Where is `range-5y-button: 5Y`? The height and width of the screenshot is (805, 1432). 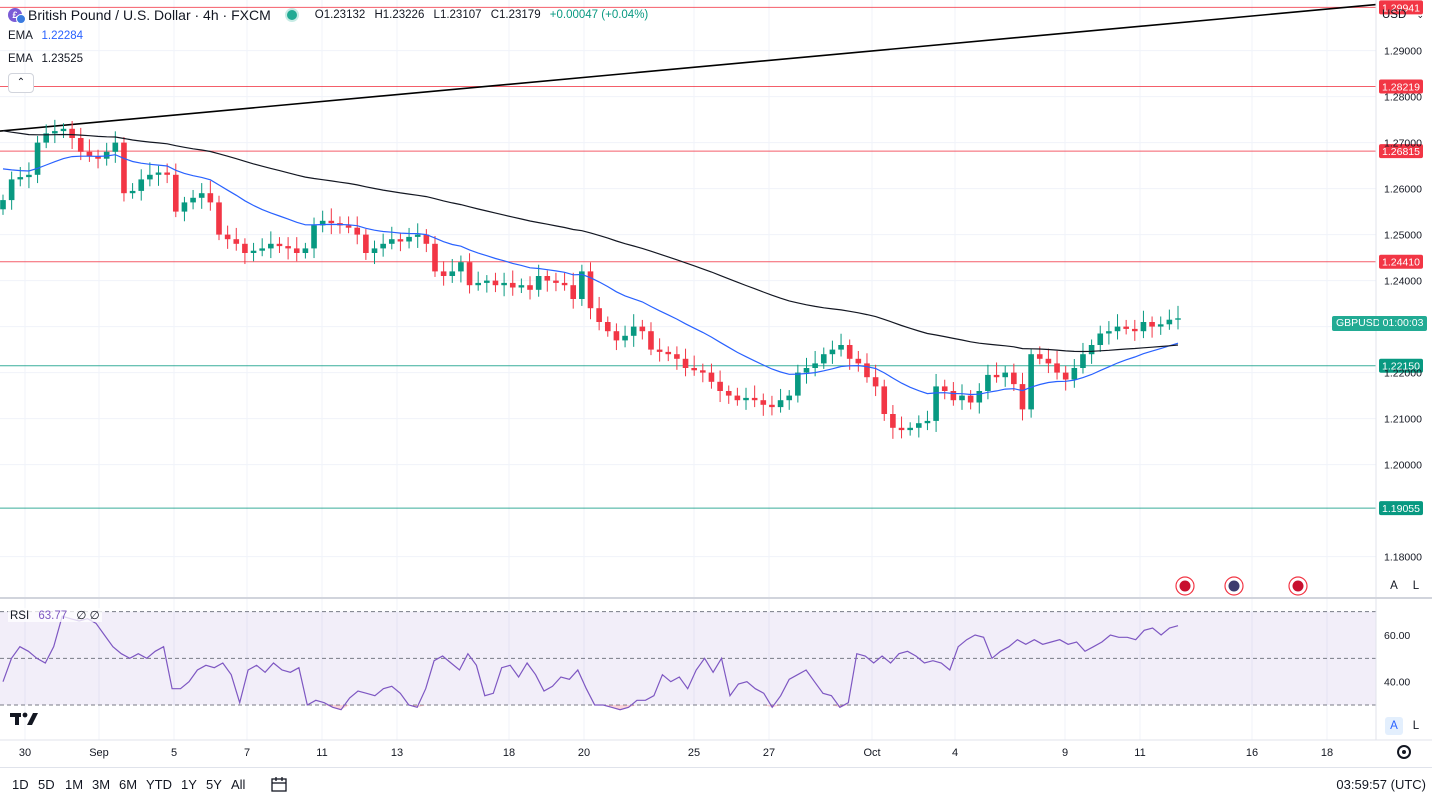
range-5y-button: 5Y is located at coordinates (214, 784).